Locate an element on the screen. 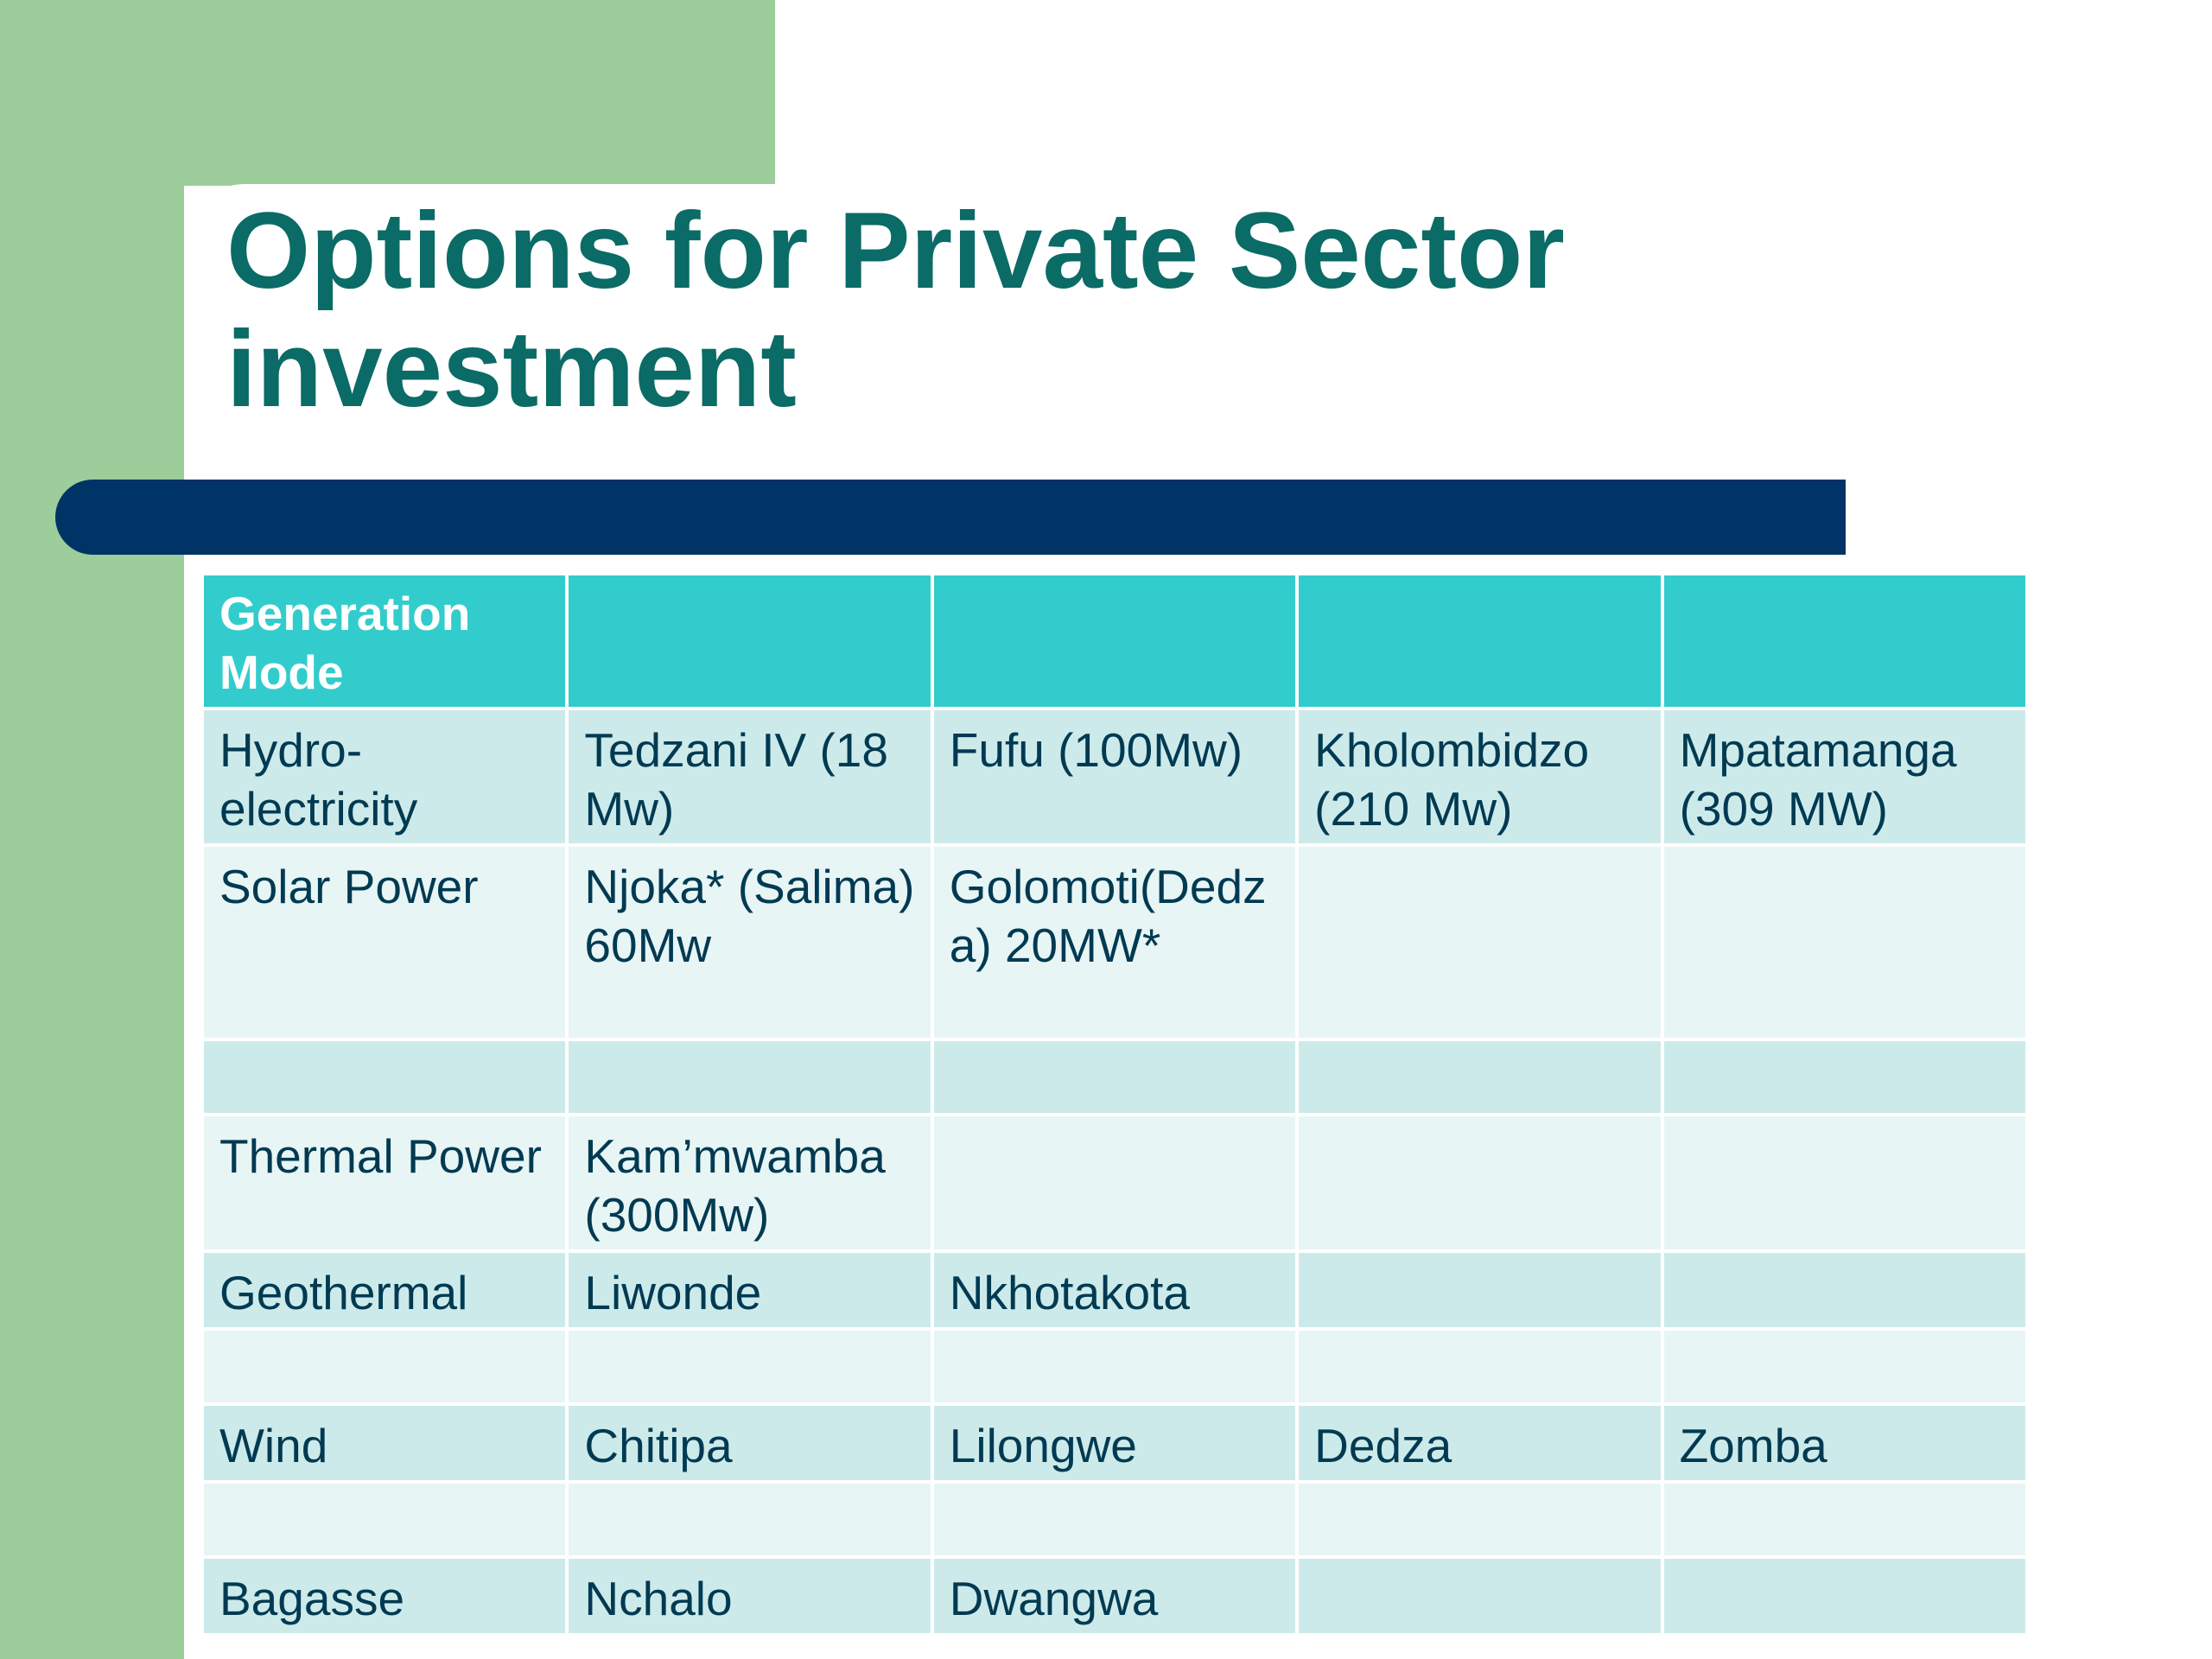  table-cell: Zomba is located at coordinates (1844, 1443).